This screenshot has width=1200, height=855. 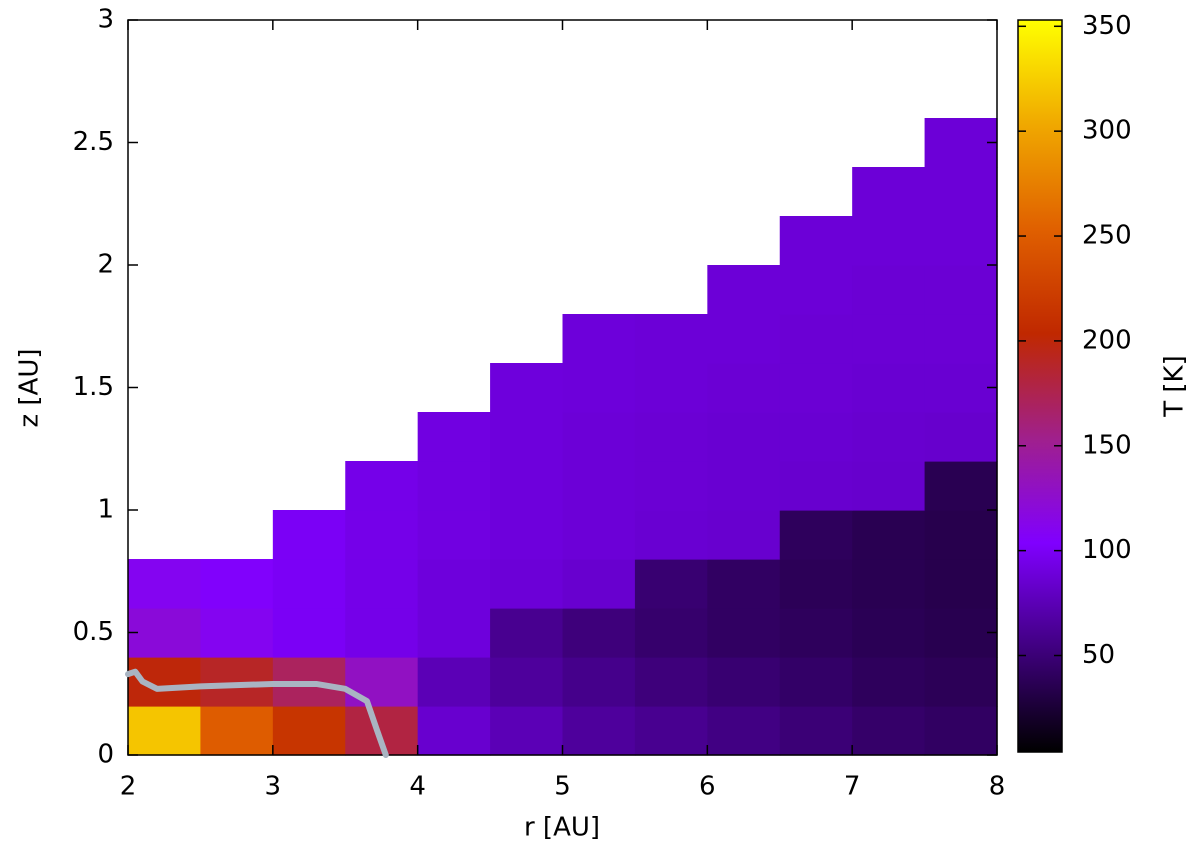 I want to click on y-axis-label: z [AU], so click(x=30, y=387).